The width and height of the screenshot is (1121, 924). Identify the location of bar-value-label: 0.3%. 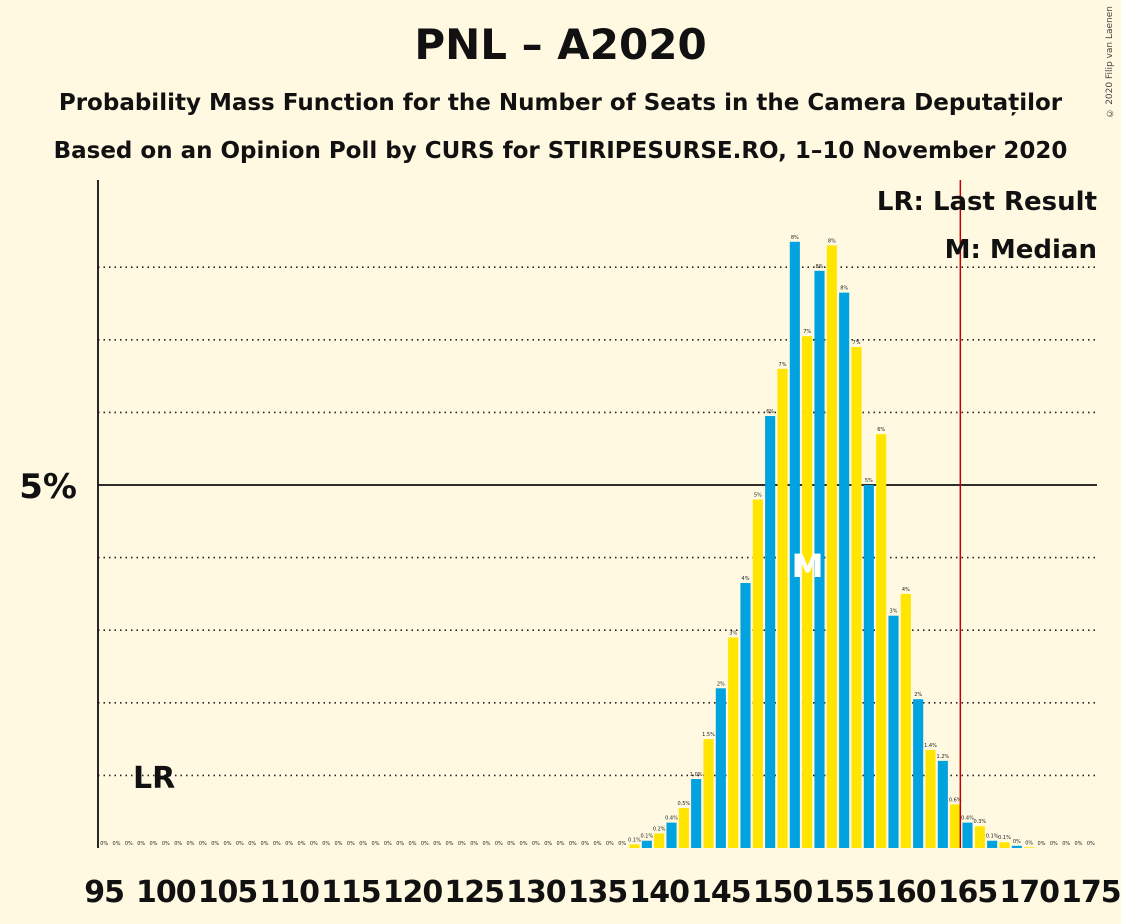
(979, 822).